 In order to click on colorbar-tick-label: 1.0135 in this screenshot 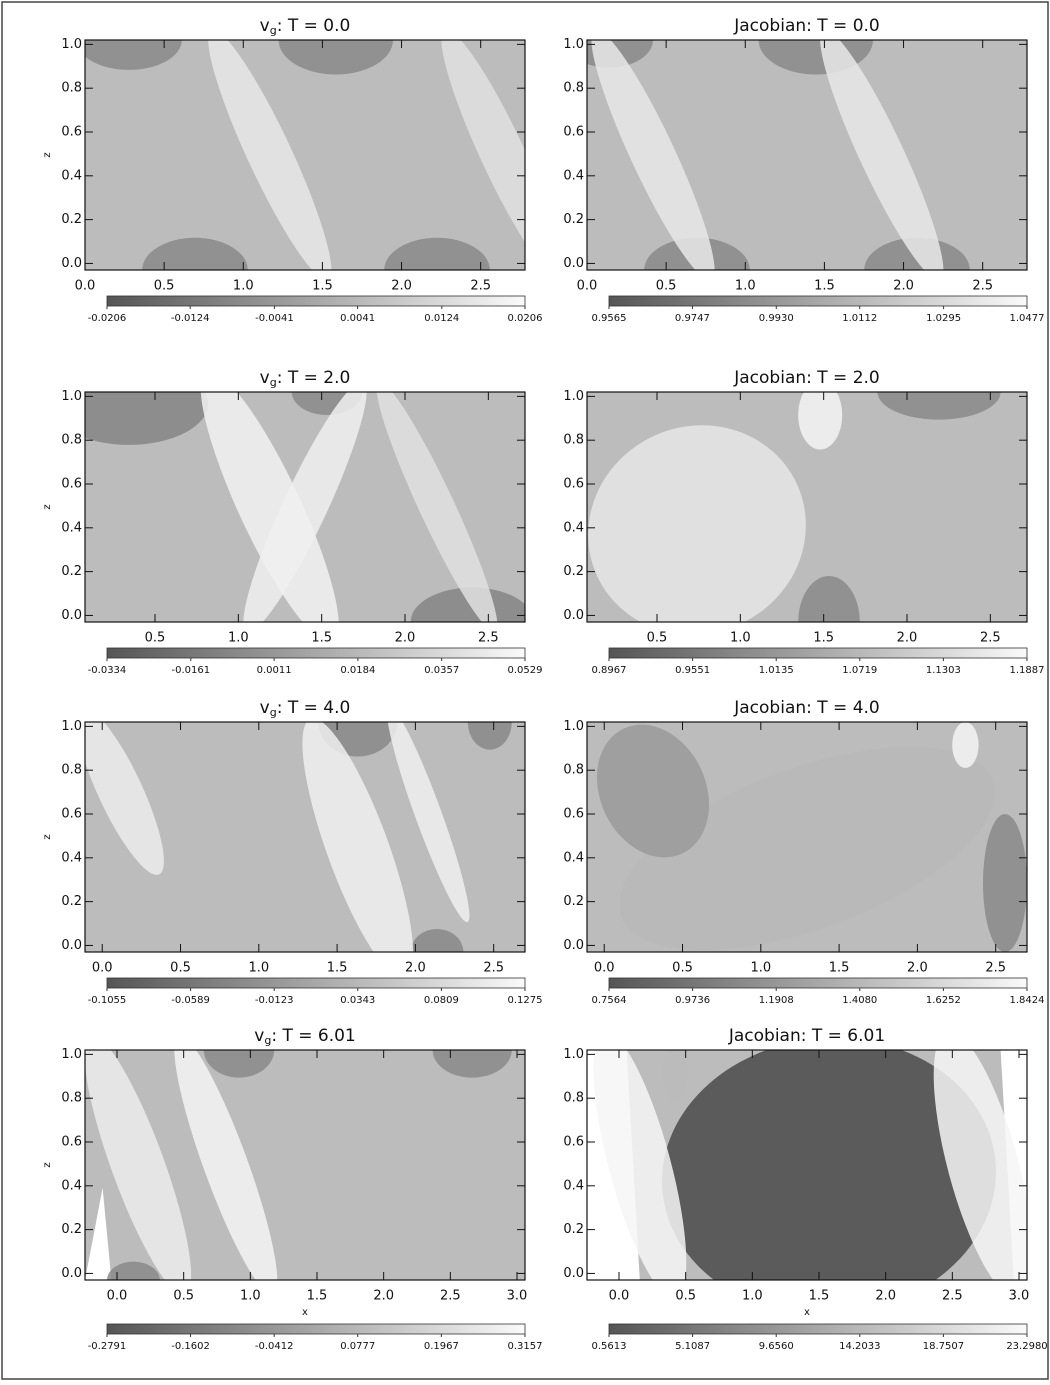, I will do `click(776, 670)`.